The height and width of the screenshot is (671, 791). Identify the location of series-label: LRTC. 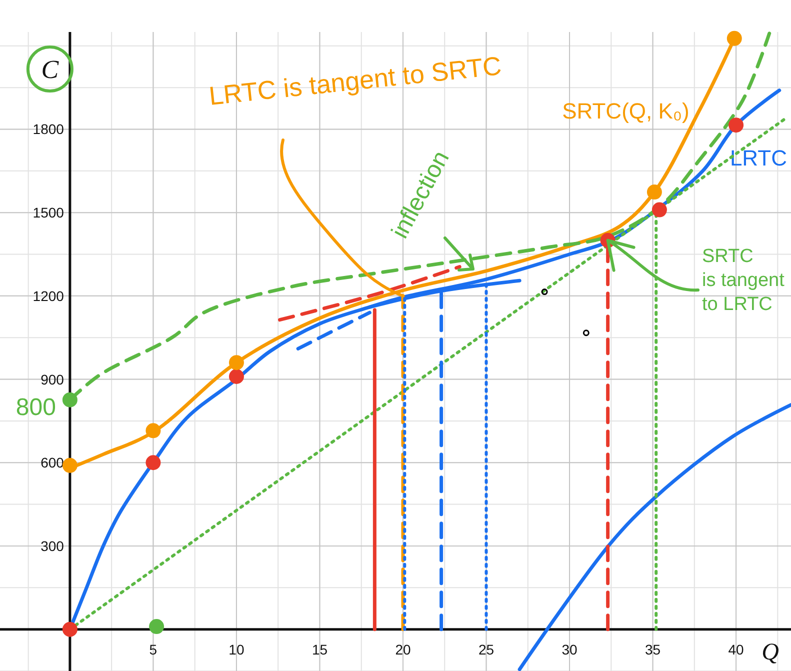
(759, 157).